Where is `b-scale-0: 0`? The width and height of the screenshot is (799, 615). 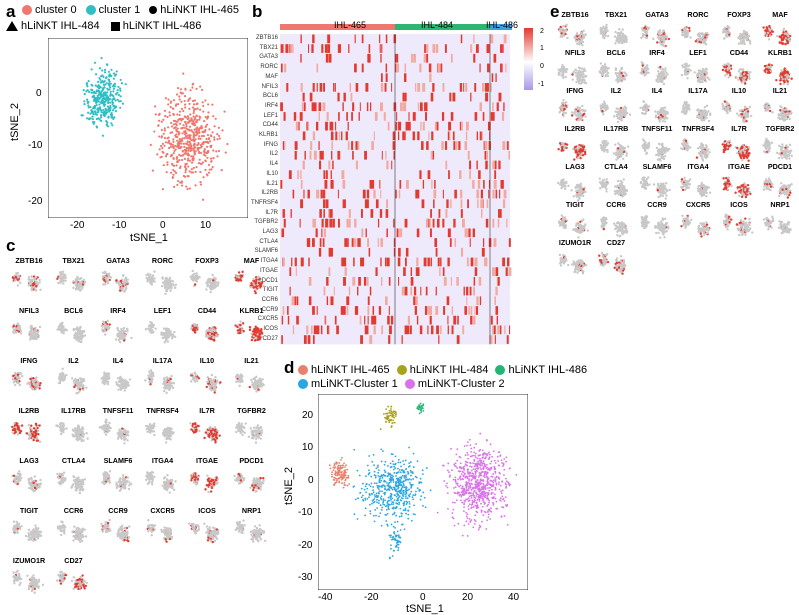
b-scale-0: 0 is located at coordinates (542, 66).